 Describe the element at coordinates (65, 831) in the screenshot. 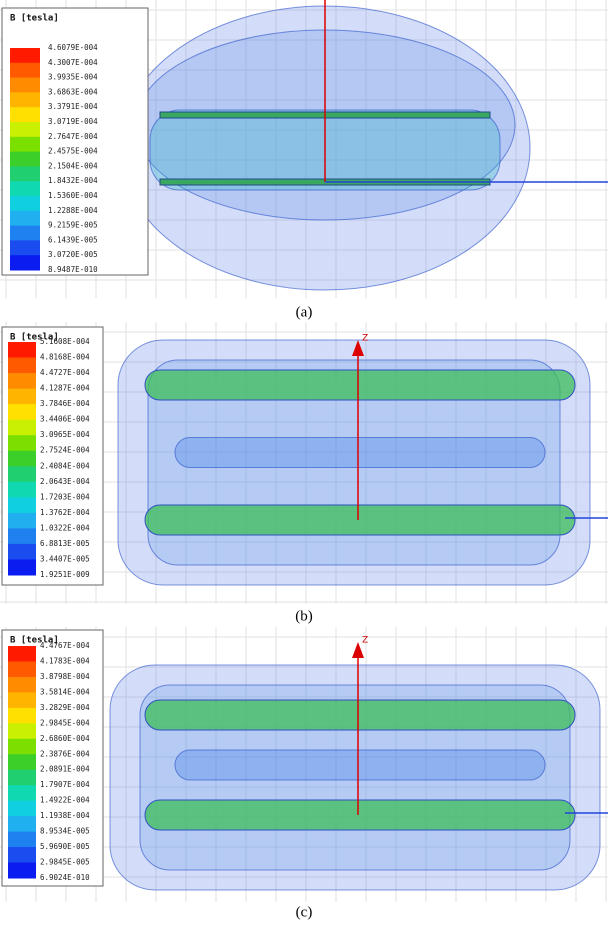

I see `legend-label: 8.9534E-005` at that location.